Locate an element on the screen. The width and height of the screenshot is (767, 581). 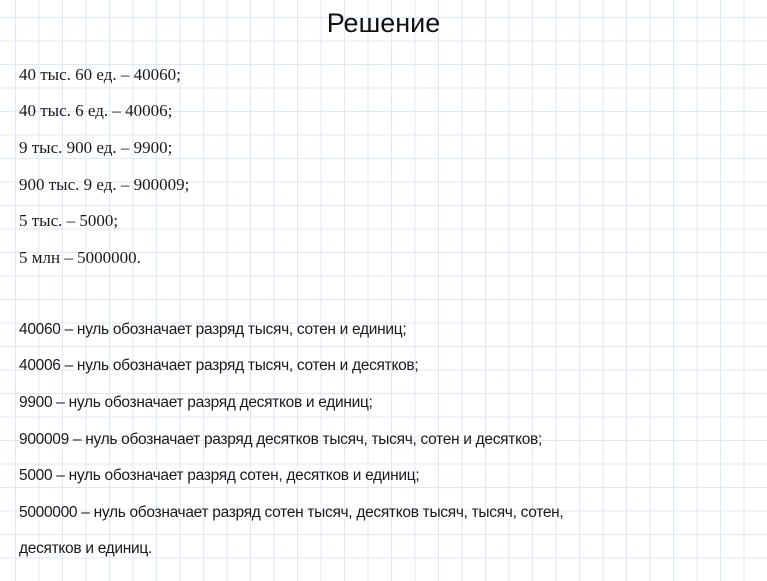
page-title: Решение is located at coordinates (383, 23).